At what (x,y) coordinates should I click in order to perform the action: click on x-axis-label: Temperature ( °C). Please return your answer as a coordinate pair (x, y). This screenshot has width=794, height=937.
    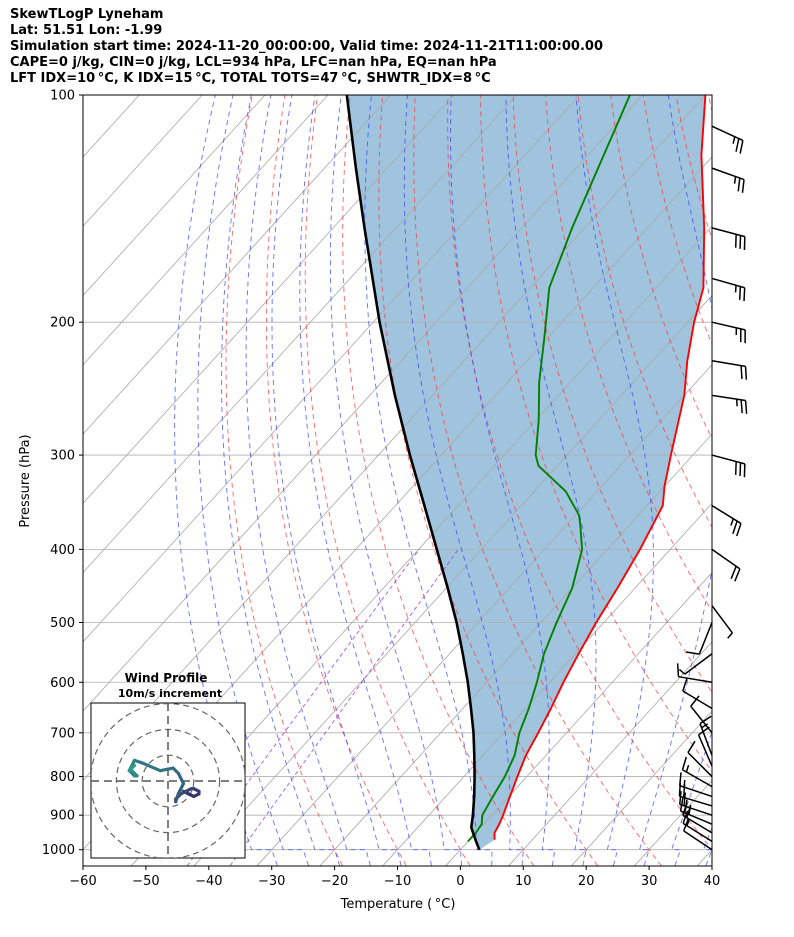
    Looking at the image, I should click on (398, 904).